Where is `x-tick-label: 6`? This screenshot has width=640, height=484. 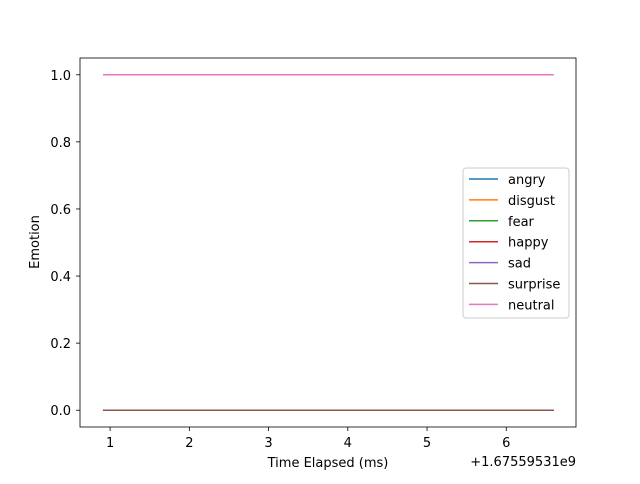
x-tick-label: 6 is located at coordinates (506, 443).